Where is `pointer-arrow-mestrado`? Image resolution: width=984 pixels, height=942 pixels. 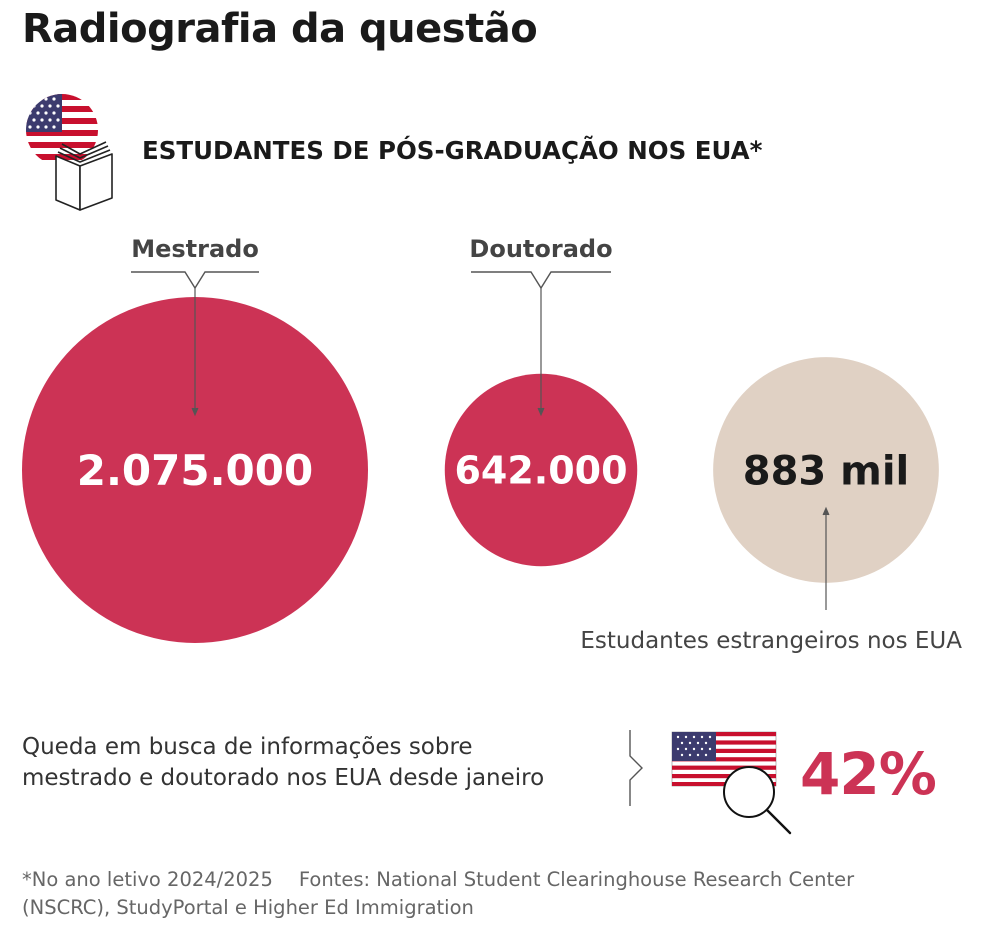
pointer-arrow-mestrado is located at coordinates (195, 412).